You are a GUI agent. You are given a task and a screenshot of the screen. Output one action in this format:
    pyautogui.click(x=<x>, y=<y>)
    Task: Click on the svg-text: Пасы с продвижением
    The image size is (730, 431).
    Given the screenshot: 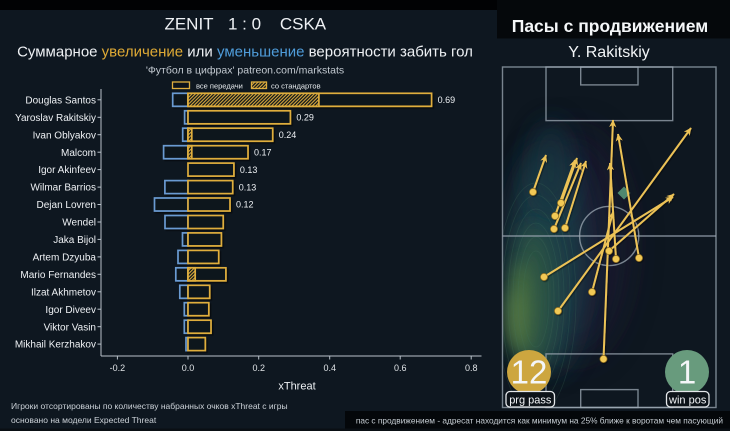 What is the action you would take?
    pyautogui.click(x=610, y=26)
    